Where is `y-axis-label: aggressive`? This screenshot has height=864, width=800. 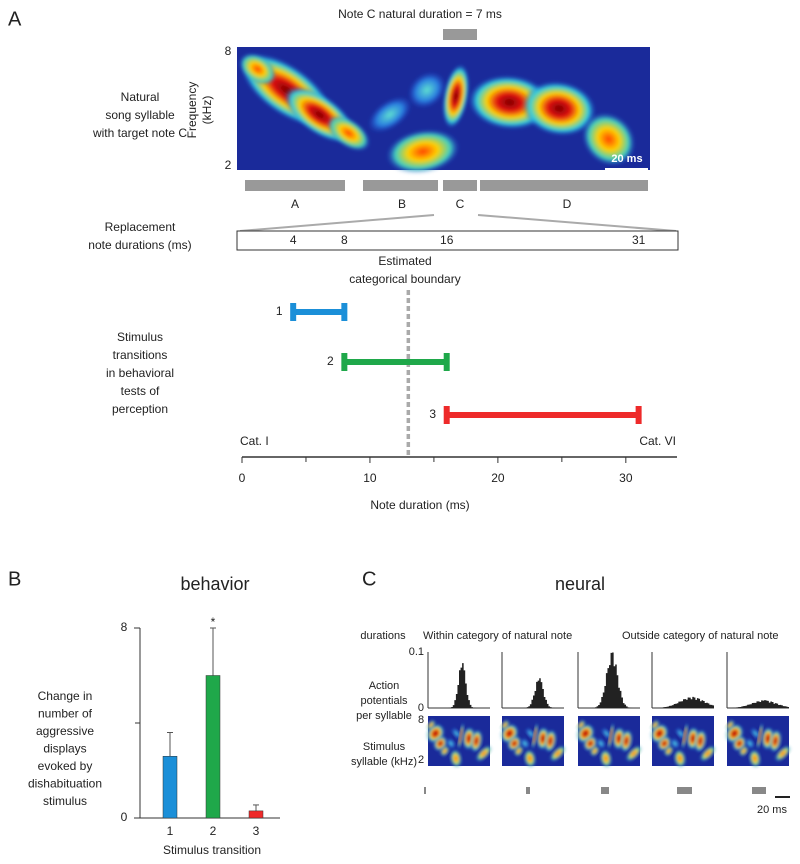
y-axis-label: aggressive is located at coordinates (65, 731).